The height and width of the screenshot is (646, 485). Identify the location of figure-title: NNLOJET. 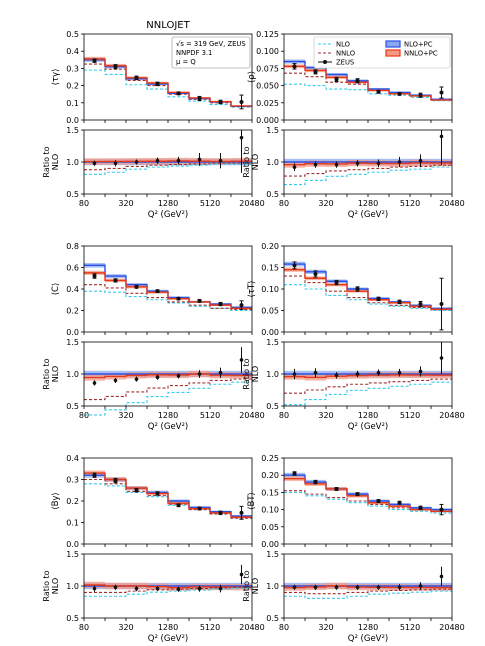
(168, 25).